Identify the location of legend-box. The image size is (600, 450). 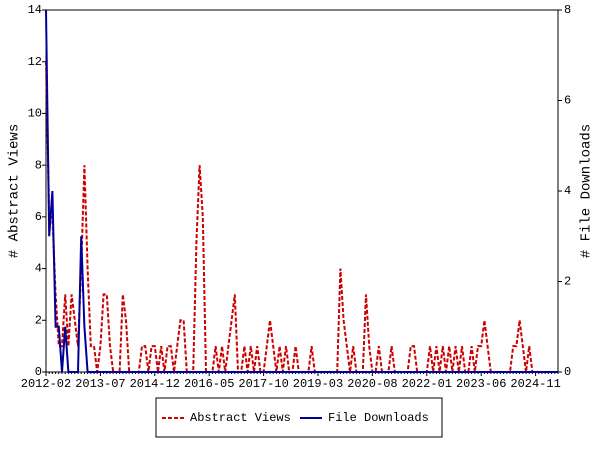
(299, 417).